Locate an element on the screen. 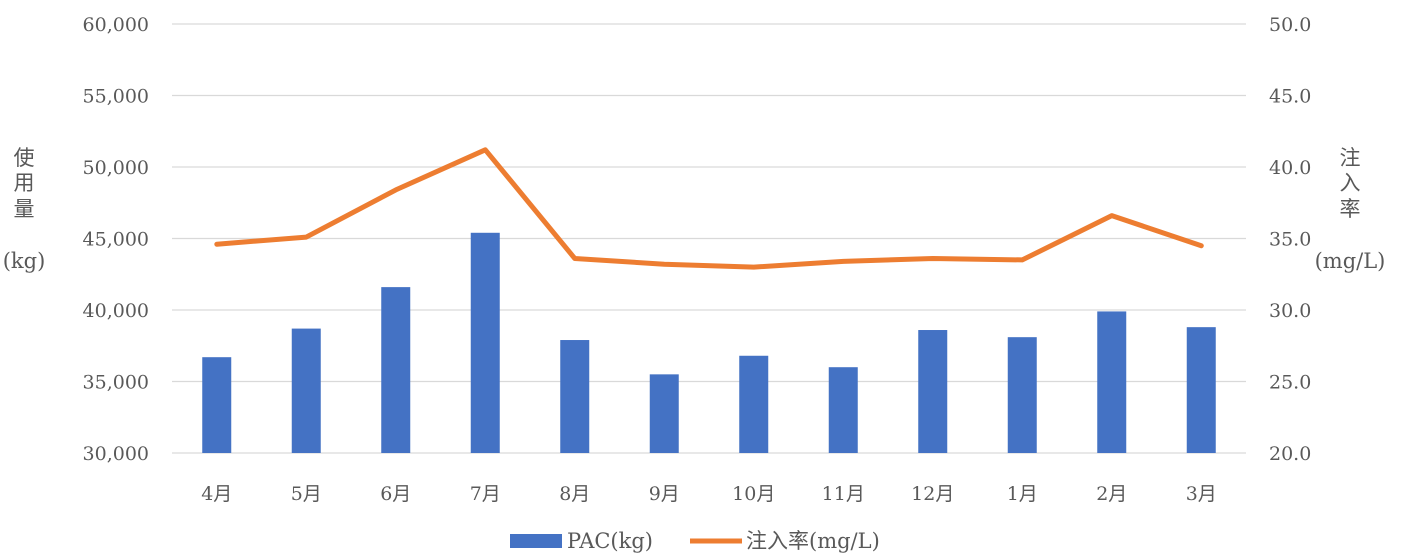 This screenshot has width=1406, height=558. right-axis-title-line: 率 is located at coordinates (1350, 209).